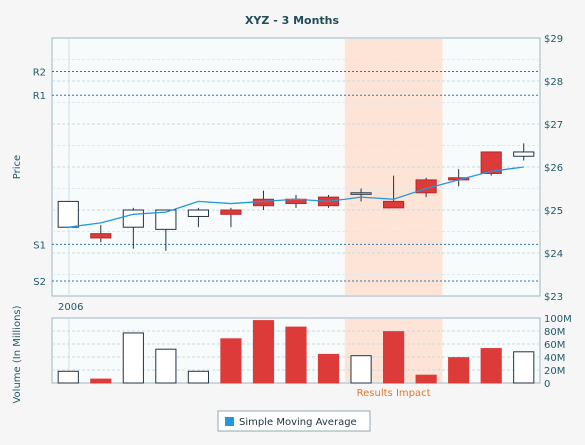 The width and height of the screenshot is (585, 445). I want to click on volume-axis-title: Volume (In Millions), so click(17, 354).